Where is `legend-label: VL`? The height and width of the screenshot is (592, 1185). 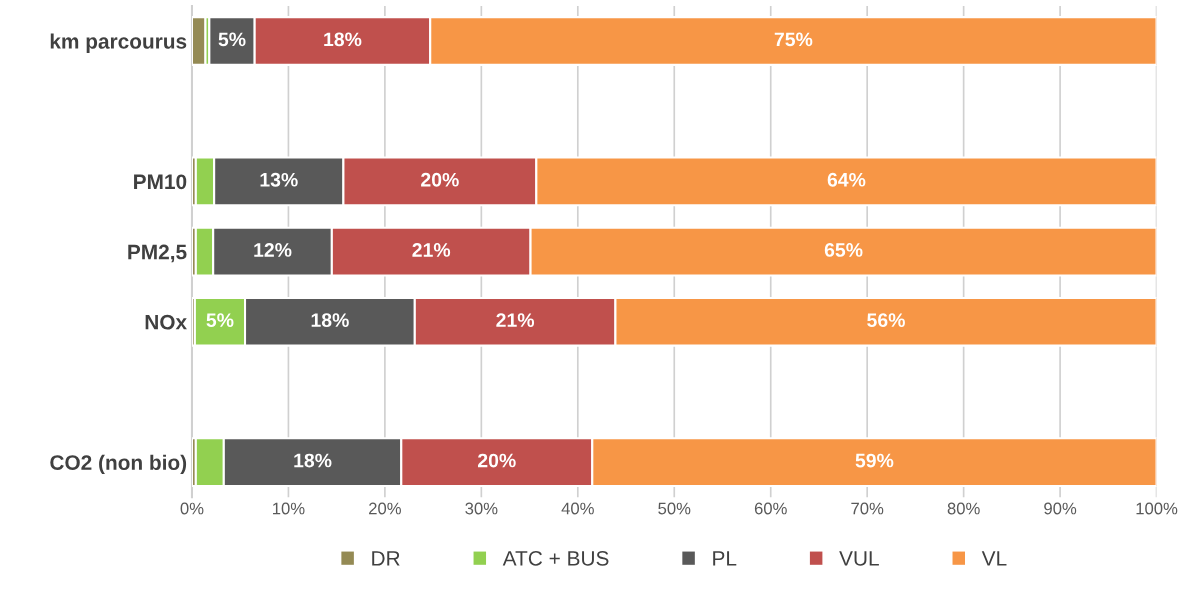 legend-label: VL is located at coordinates (994, 558).